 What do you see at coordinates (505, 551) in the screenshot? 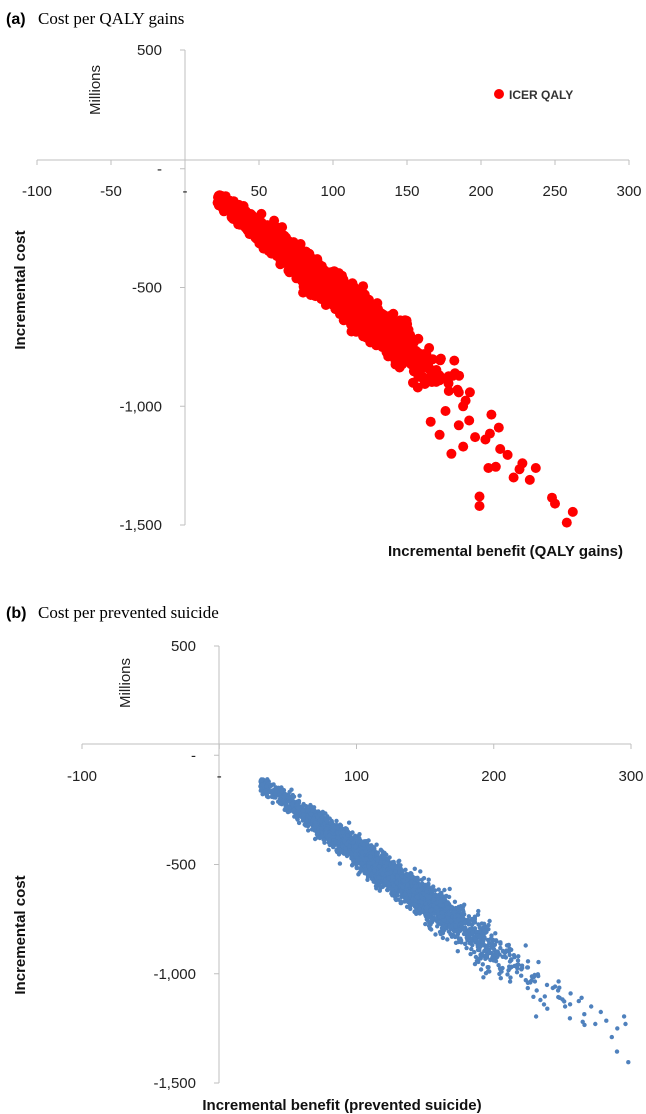
I see `panel-a-x-axis-title: Incremental benefit (QALY gains)` at bounding box center [505, 551].